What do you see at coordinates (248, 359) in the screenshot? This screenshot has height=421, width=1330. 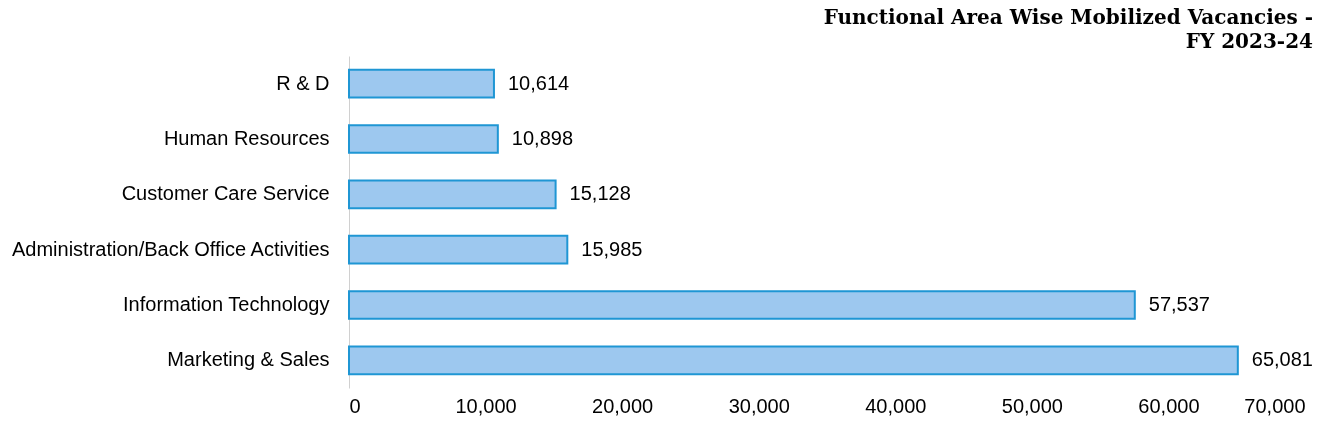 I see `y-tick-label: Marketing & Sales` at bounding box center [248, 359].